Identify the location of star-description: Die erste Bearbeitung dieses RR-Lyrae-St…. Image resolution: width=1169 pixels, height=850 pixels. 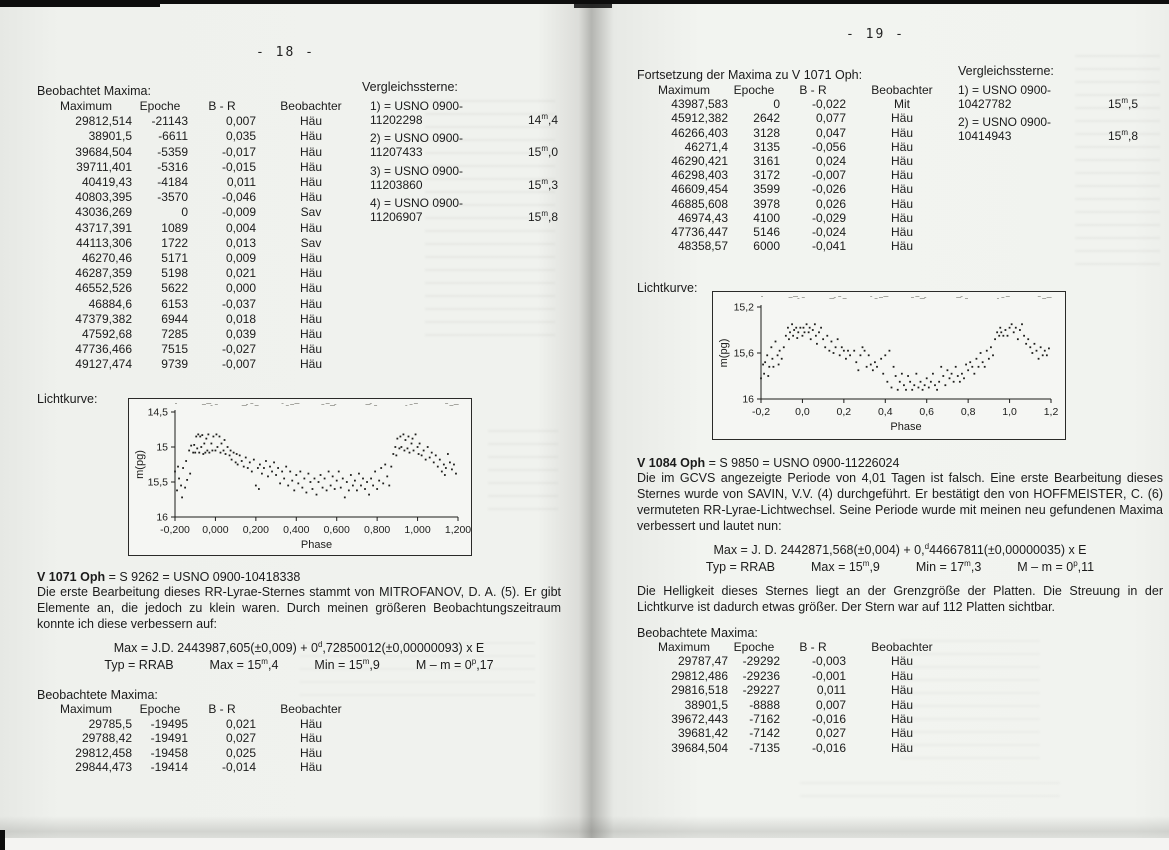
(299, 608).